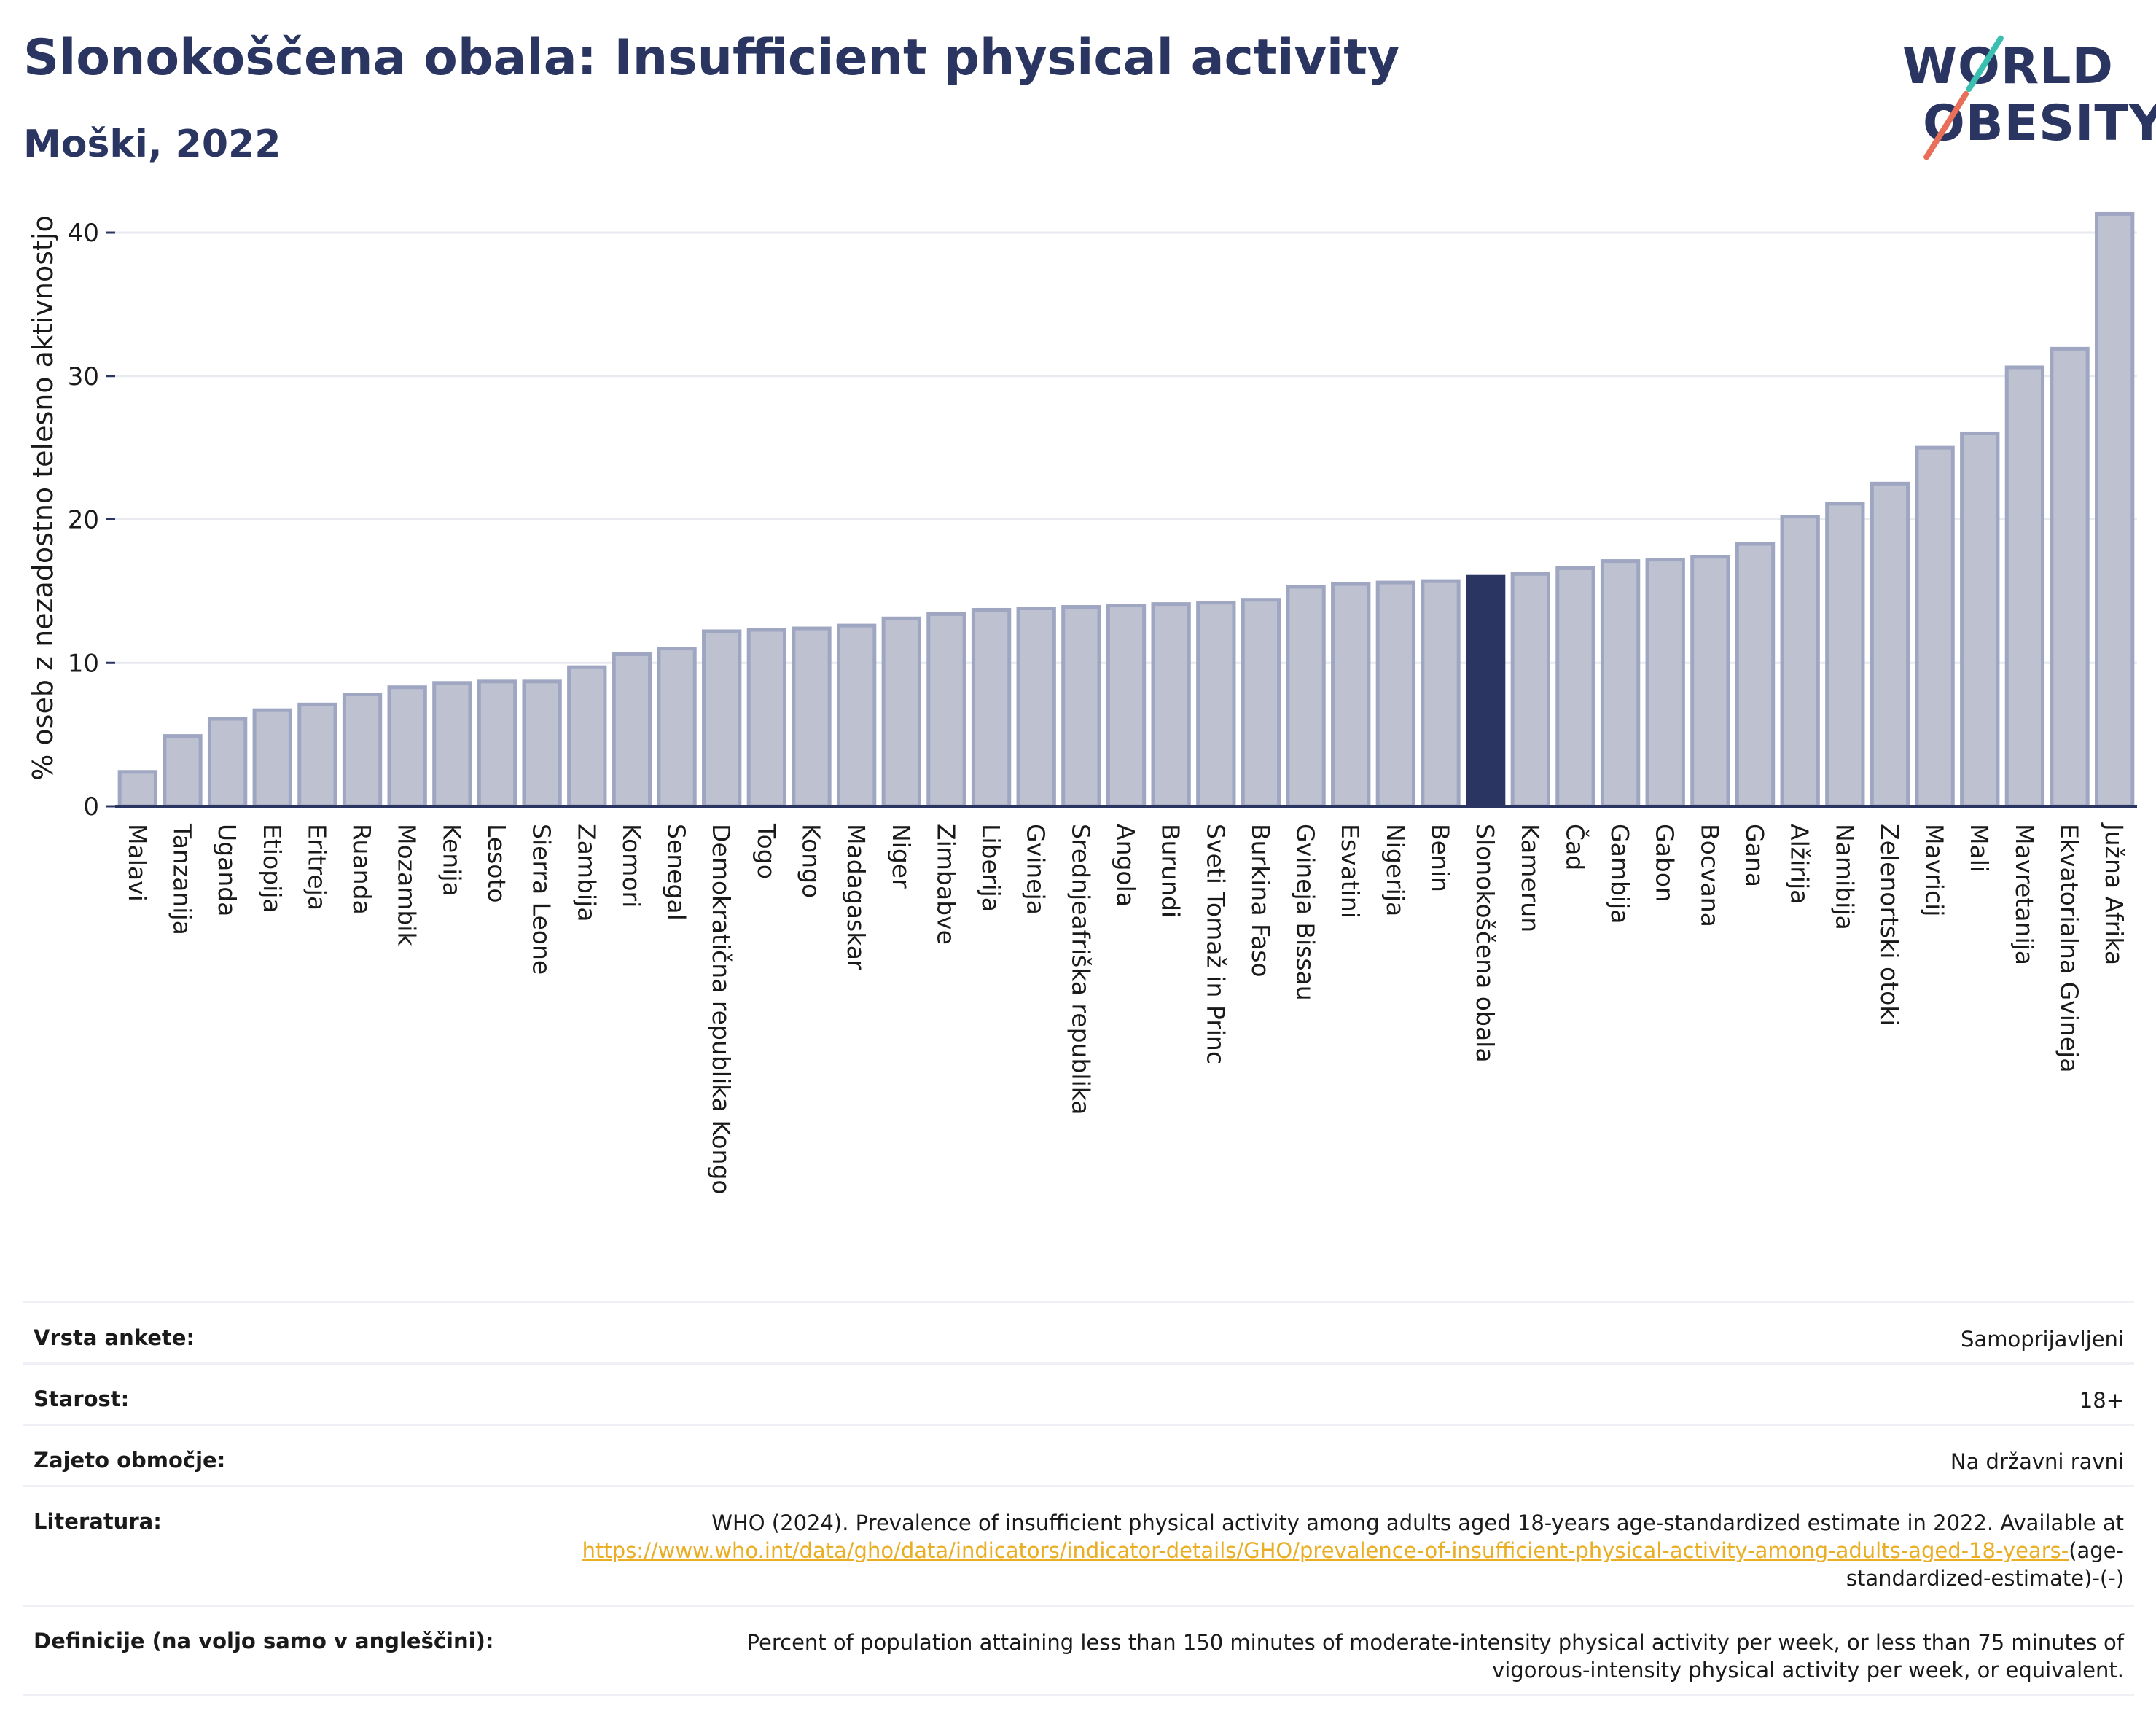  I want to click on literature-suffix: (age-standardized-estimate)-(-), so click(1985, 1564).